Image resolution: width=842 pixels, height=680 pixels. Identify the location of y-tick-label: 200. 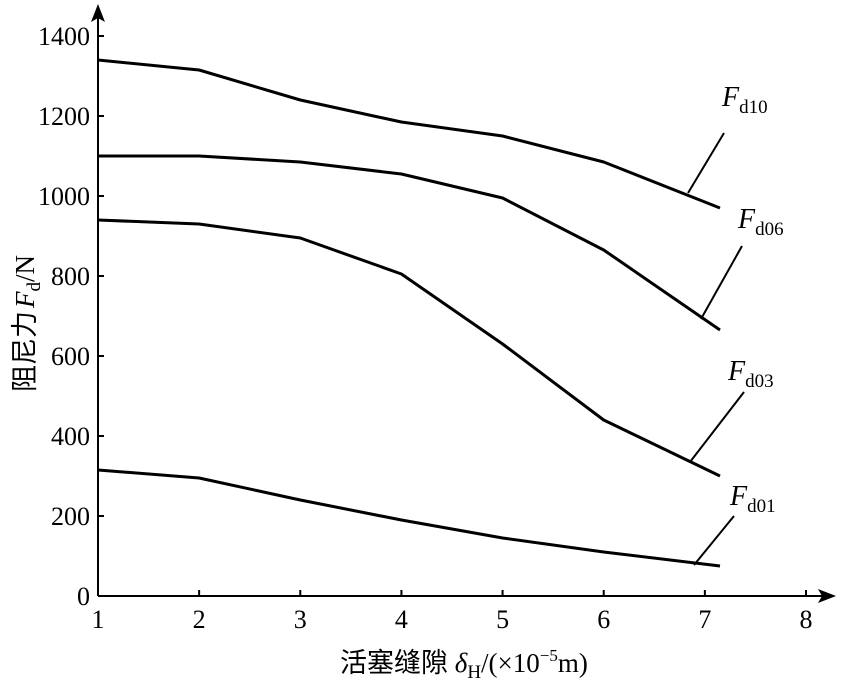
(70, 516).